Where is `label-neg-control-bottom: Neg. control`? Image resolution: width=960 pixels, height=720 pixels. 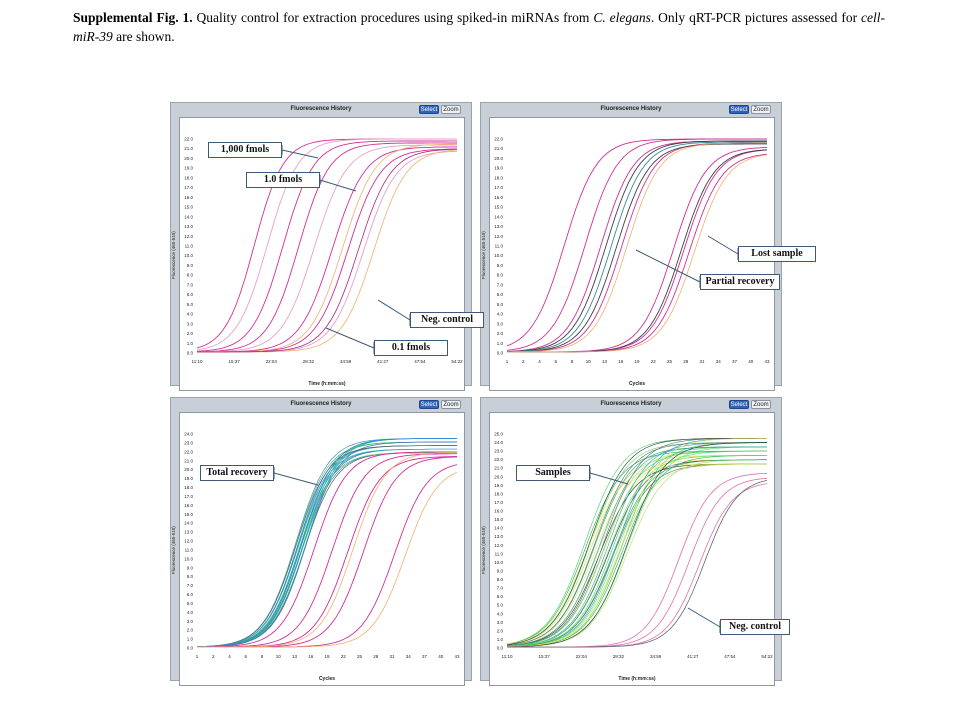 label-neg-control-bottom: Neg. control is located at coordinates (755, 627).